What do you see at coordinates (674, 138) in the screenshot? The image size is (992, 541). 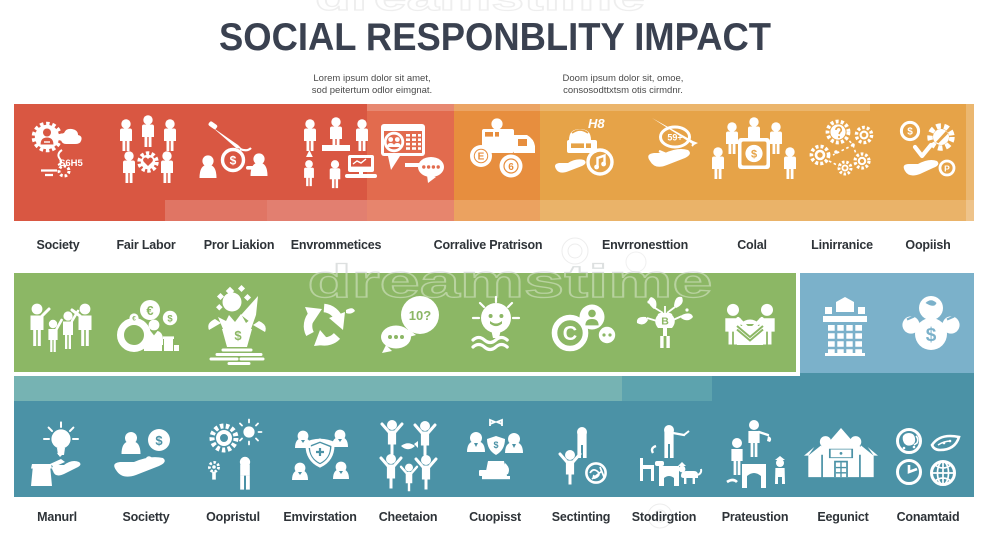 I see `svg-text: 59+` at bounding box center [674, 138].